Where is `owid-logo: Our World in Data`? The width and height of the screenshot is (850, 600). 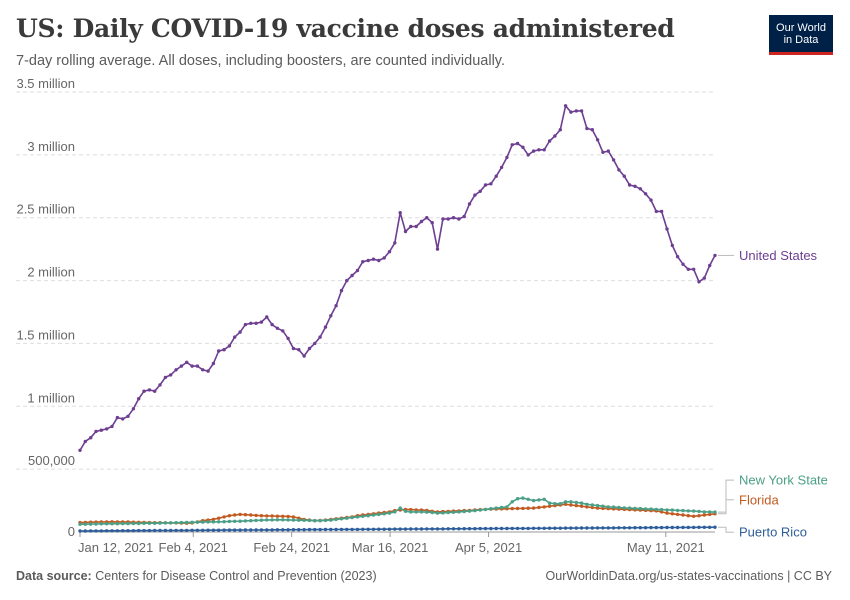 owid-logo: Our World in Data is located at coordinates (801, 35).